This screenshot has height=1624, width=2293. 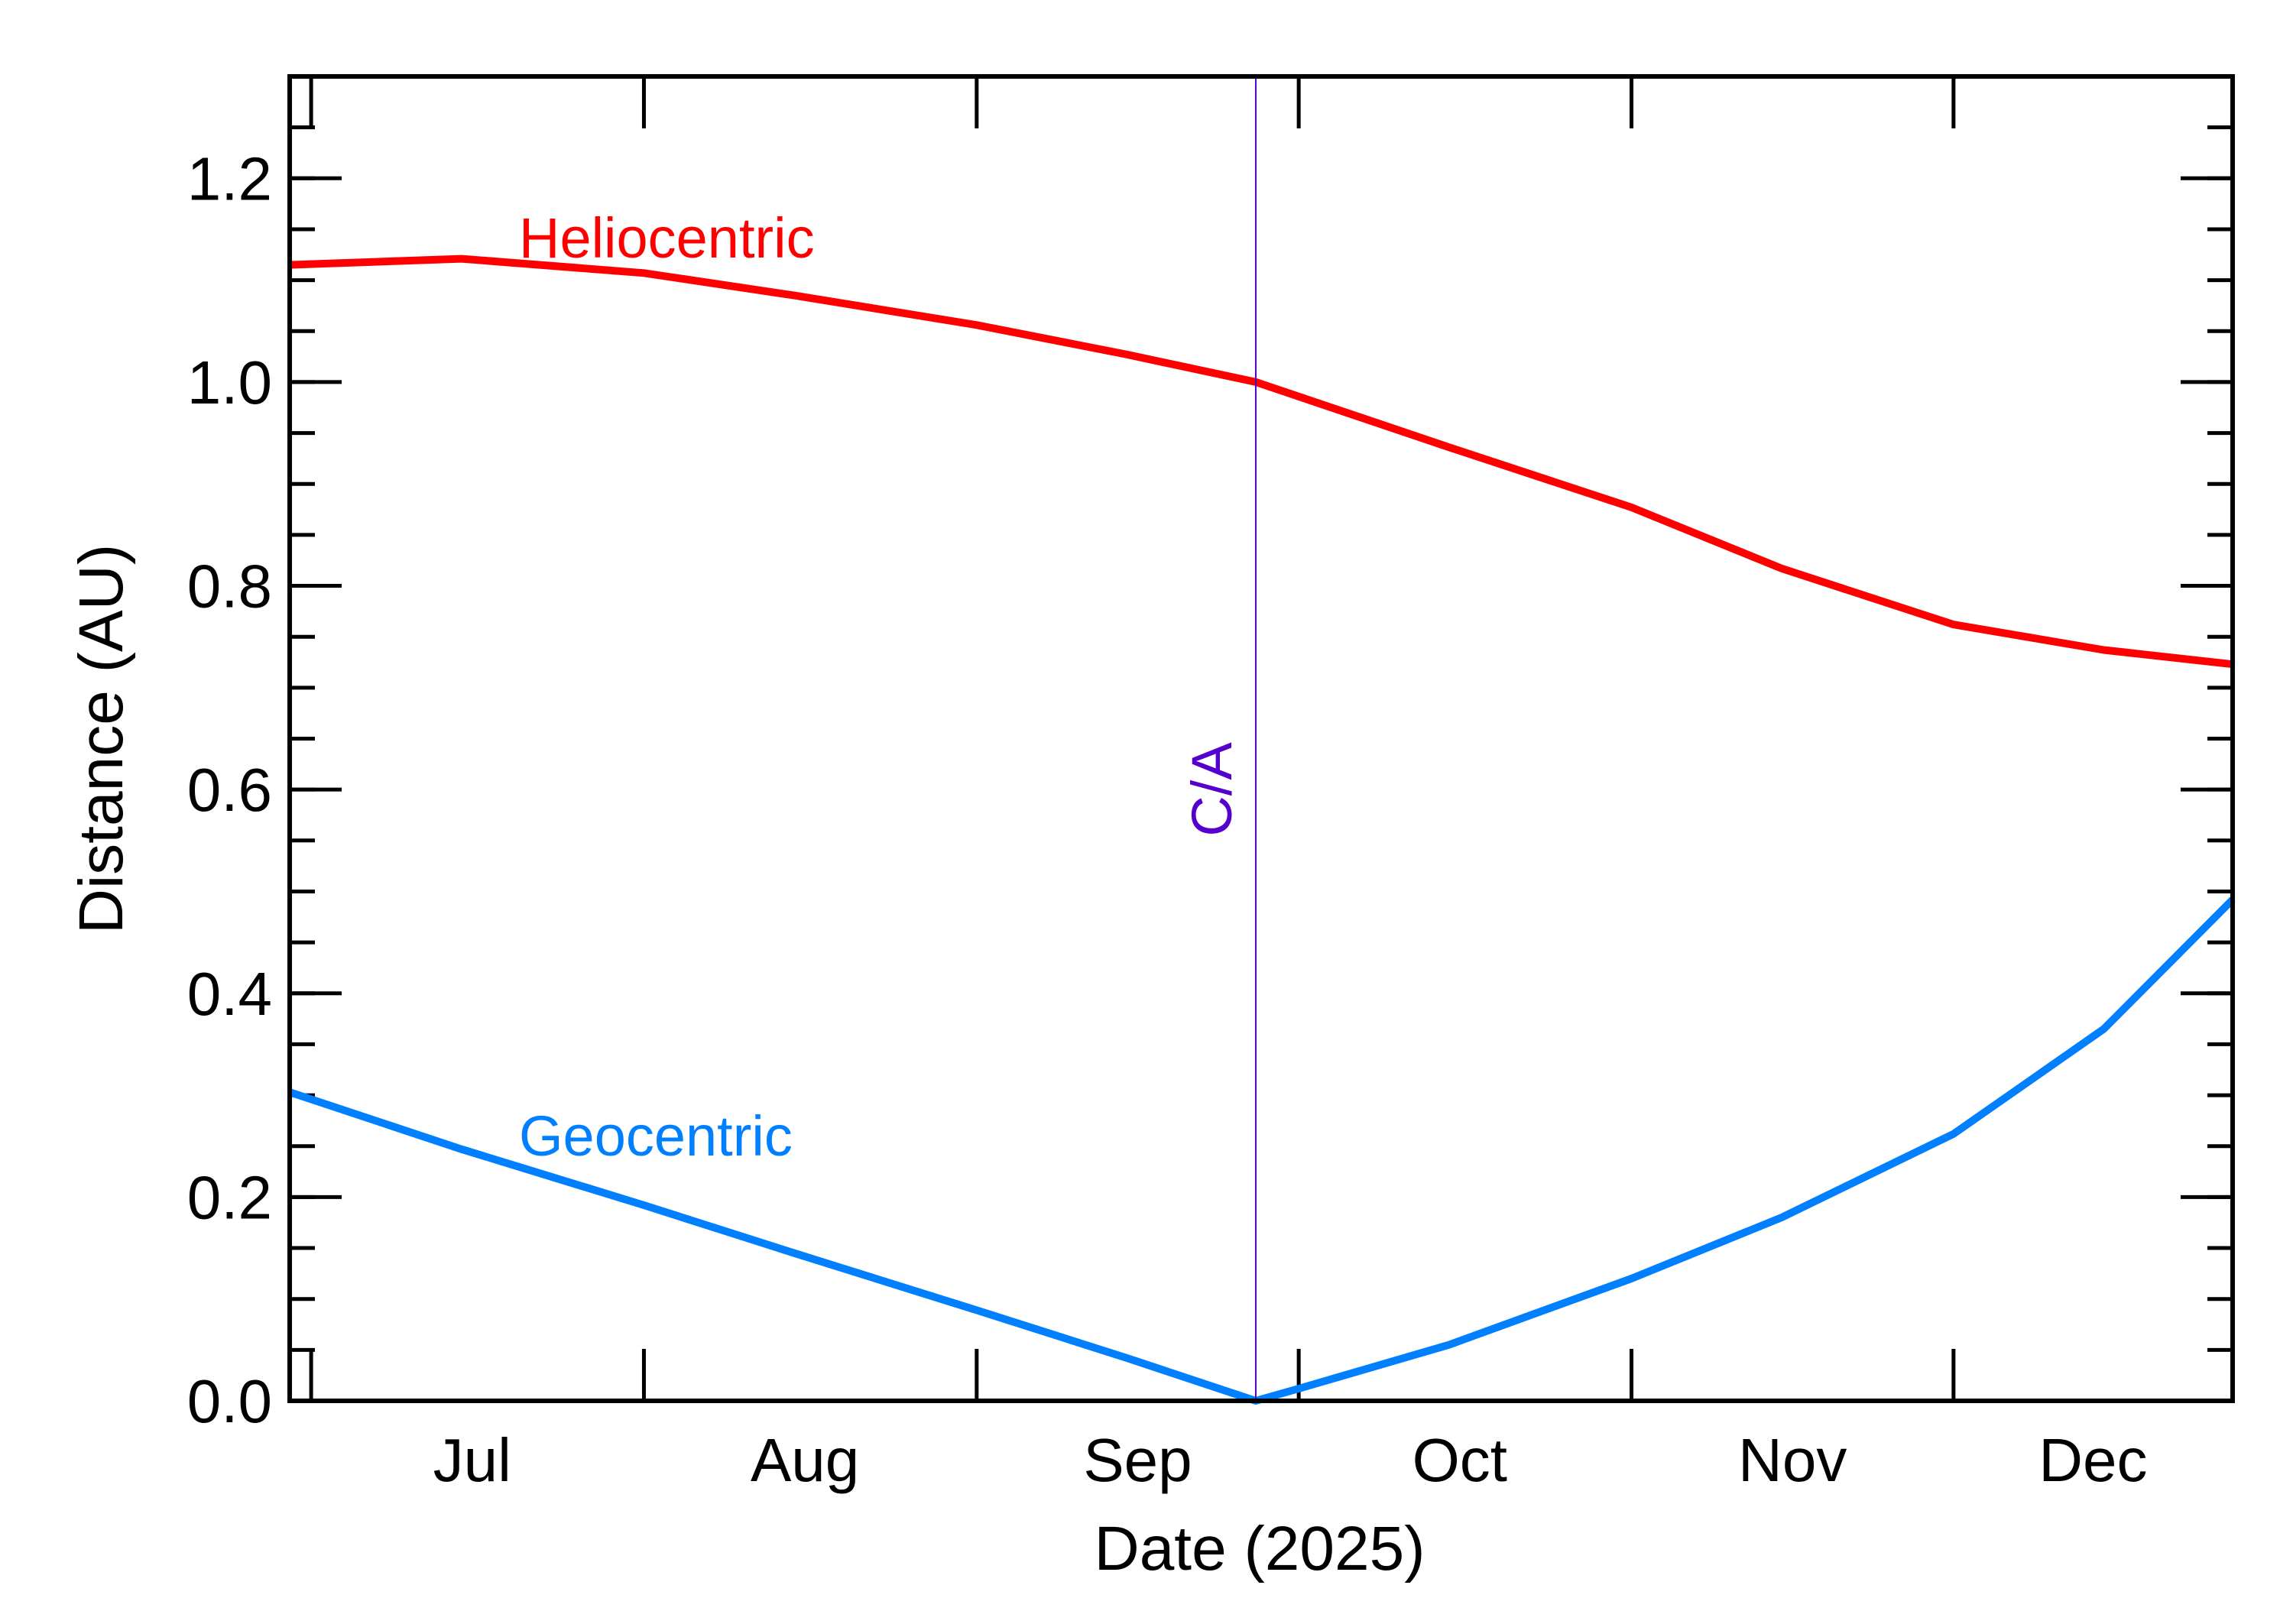 I want to click on y-tick-label: 0.6, so click(x=229, y=790).